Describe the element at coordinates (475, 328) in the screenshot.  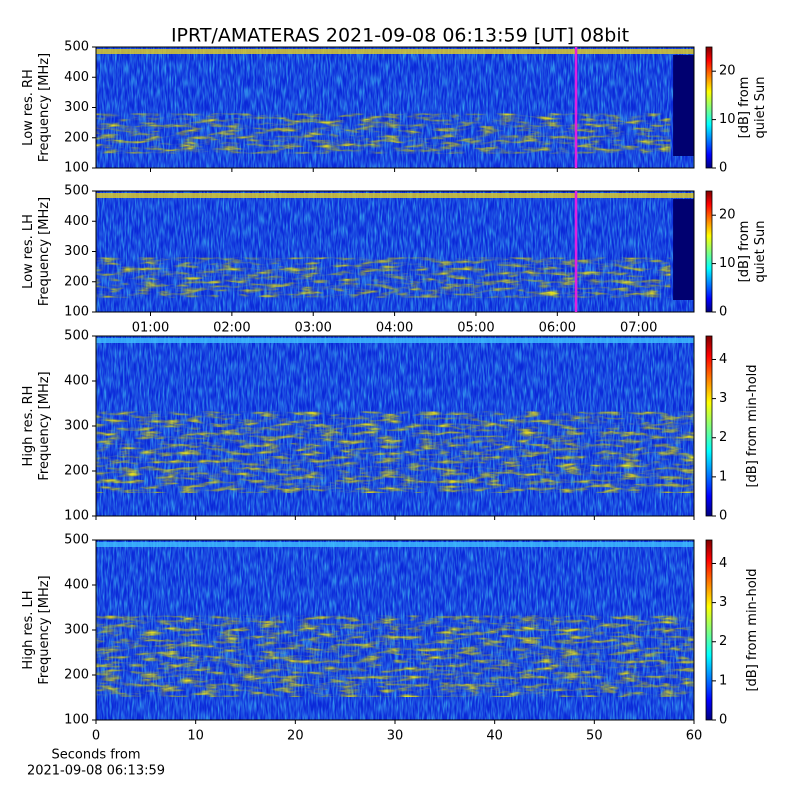
I see `x-tick-label: 05:00` at that location.